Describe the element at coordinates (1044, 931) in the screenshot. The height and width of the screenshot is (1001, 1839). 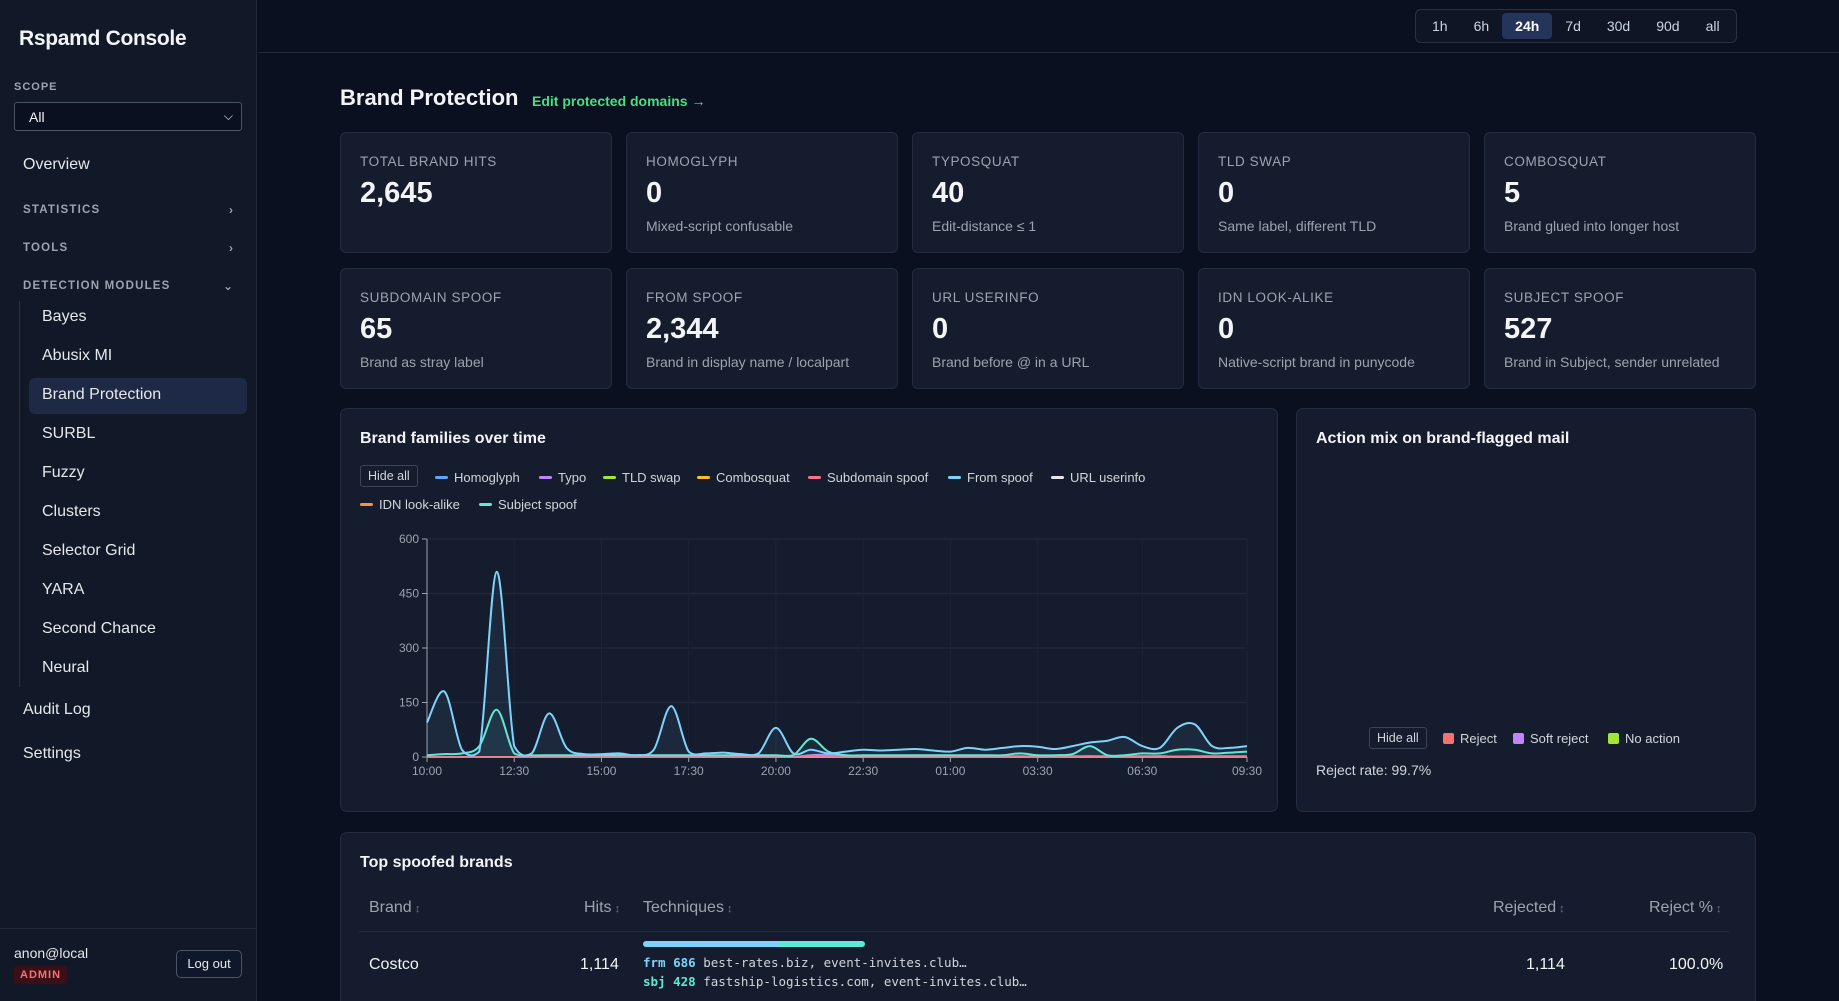
I see `table-header-divider` at that location.